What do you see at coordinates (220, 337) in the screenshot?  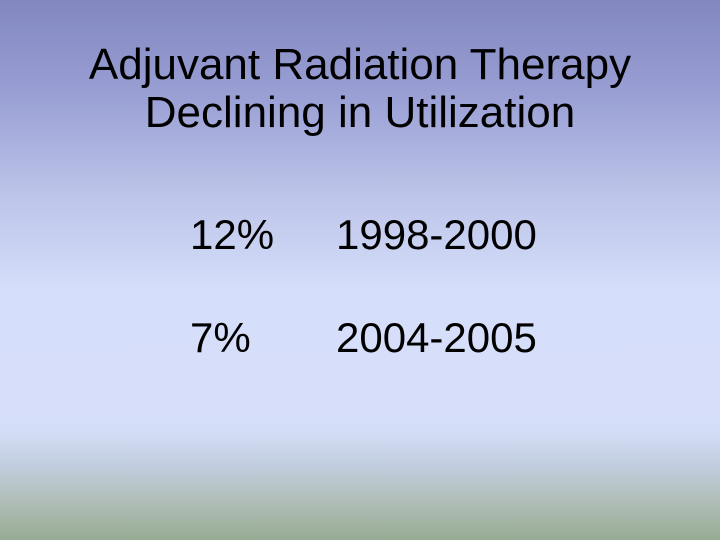 I see `stat-percent-2004-2005: 7%` at bounding box center [220, 337].